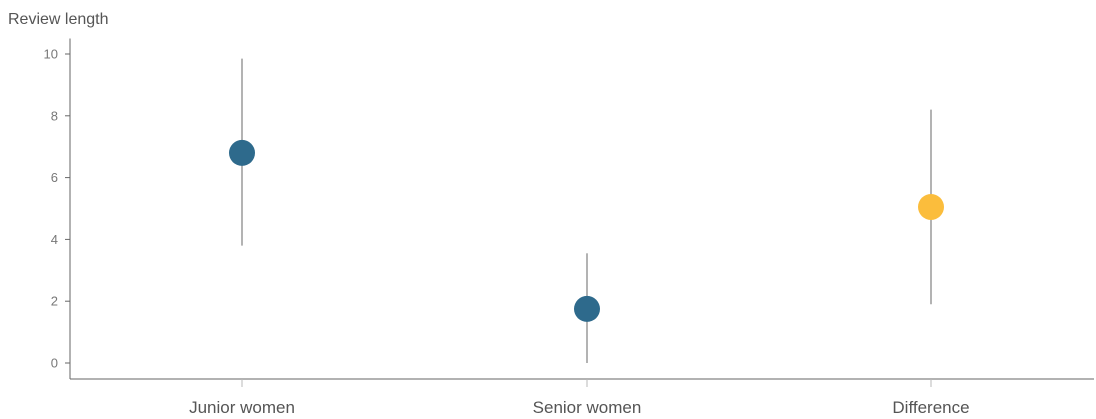 Image resolution: width=1096 pixels, height=419 pixels. I want to click on y-tick-label: 6, so click(54, 177).